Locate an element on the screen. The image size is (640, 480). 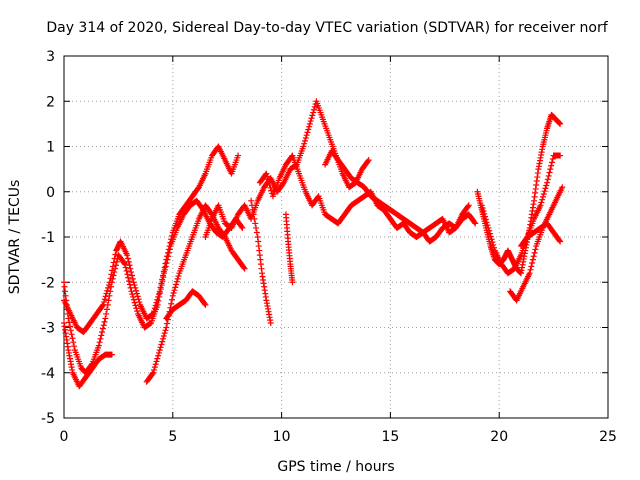
y-tick-label: -1 is located at coordinates (48, 238).